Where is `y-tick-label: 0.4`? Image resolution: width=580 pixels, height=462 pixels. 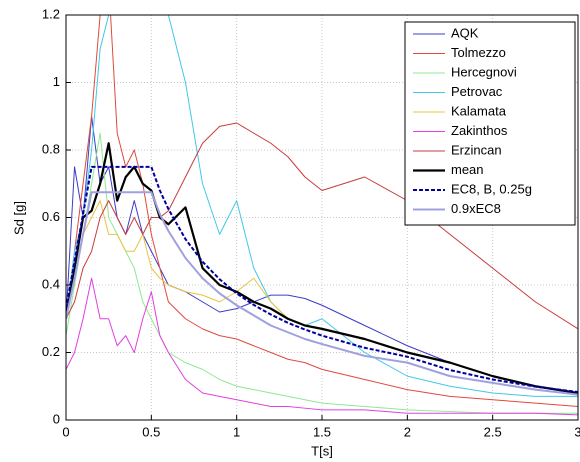
y-tick-label: 0.4 is located at coordinates (51, 283).